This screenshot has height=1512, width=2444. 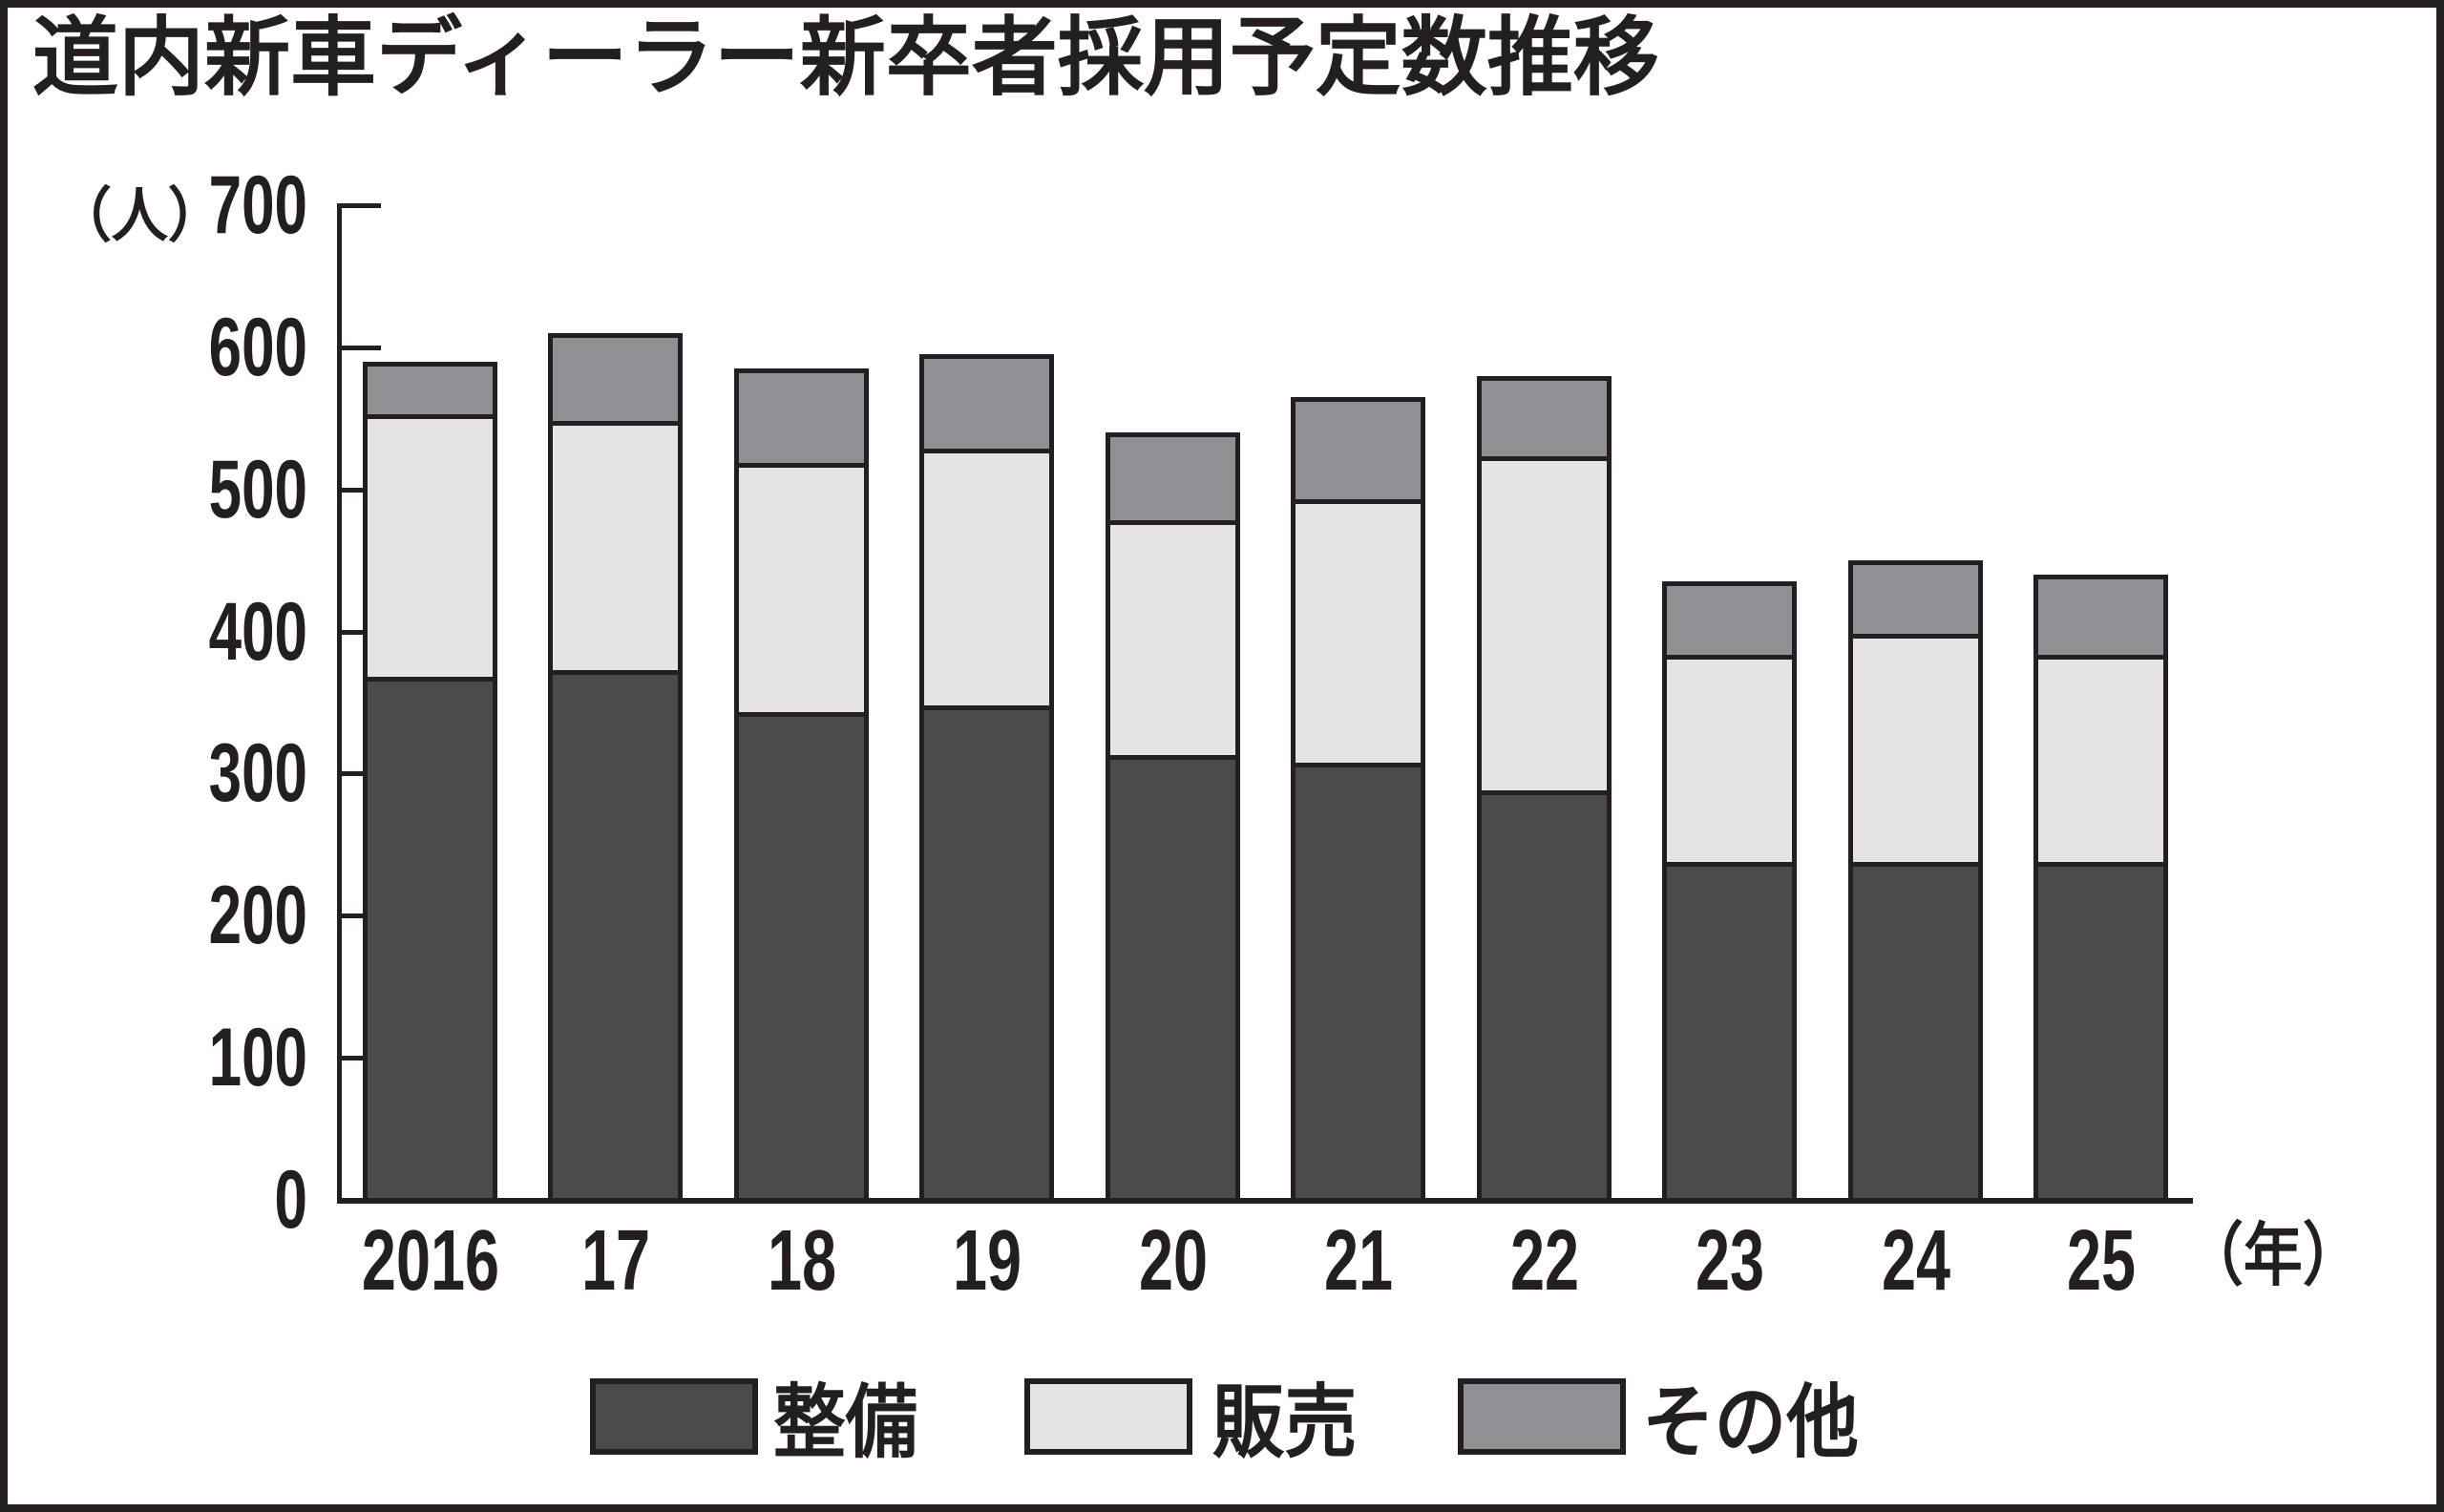 What do you see at coordinates (615, 382) in the screenshot?
I see `bar-17-segment-other` at bounding box center [615, 382].